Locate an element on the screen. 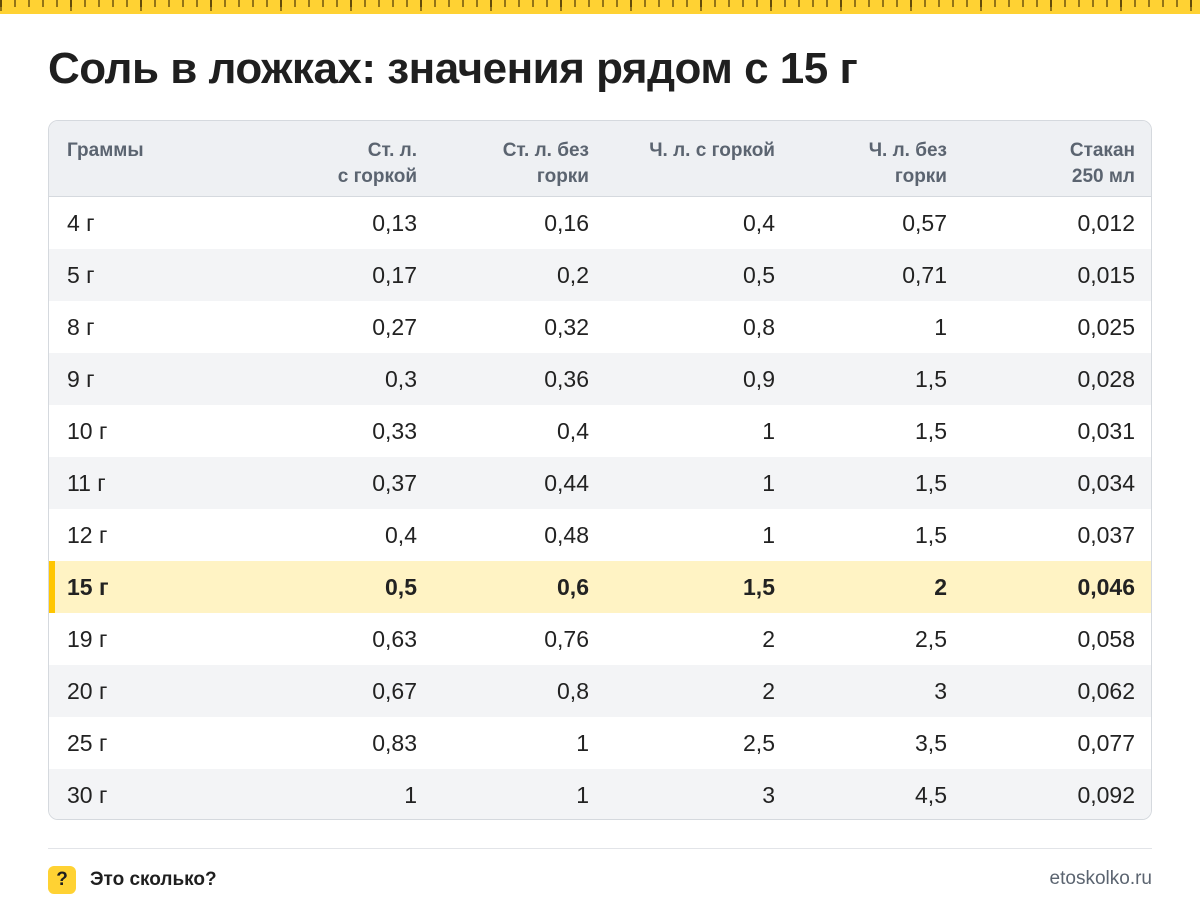 The image size is (1200, 912). table-row: 5 г 0,17 0,2 0,5 0,71 0,015 is located at coordinates (600, 275).